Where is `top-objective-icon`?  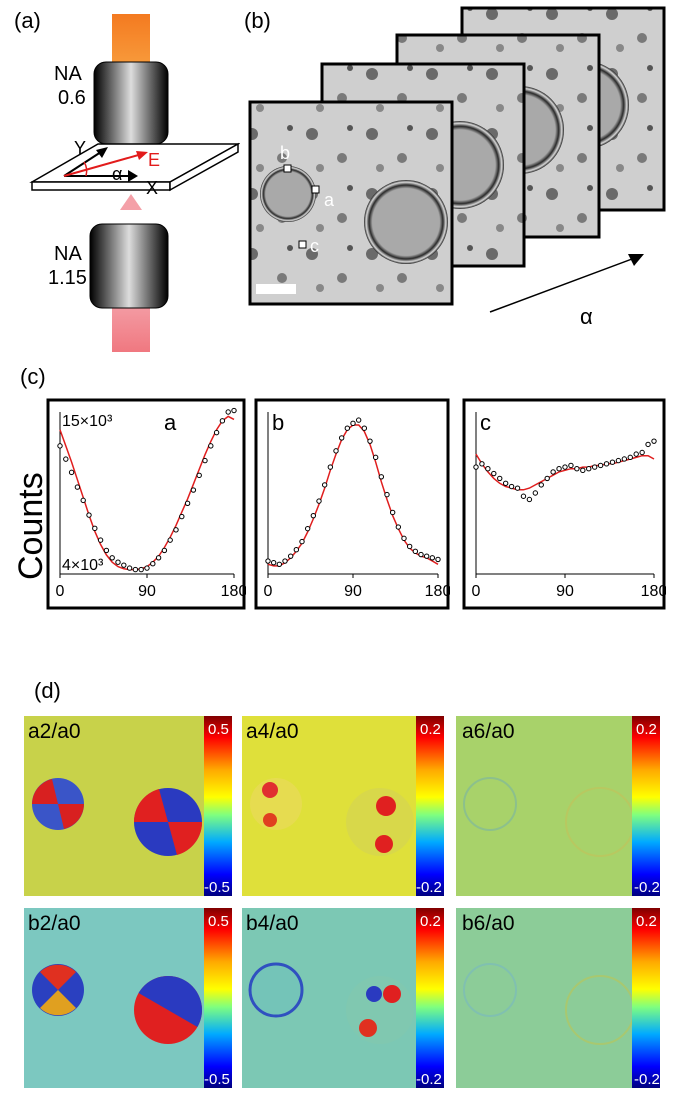
top-objective-icon is located at coordinates (131, 103).